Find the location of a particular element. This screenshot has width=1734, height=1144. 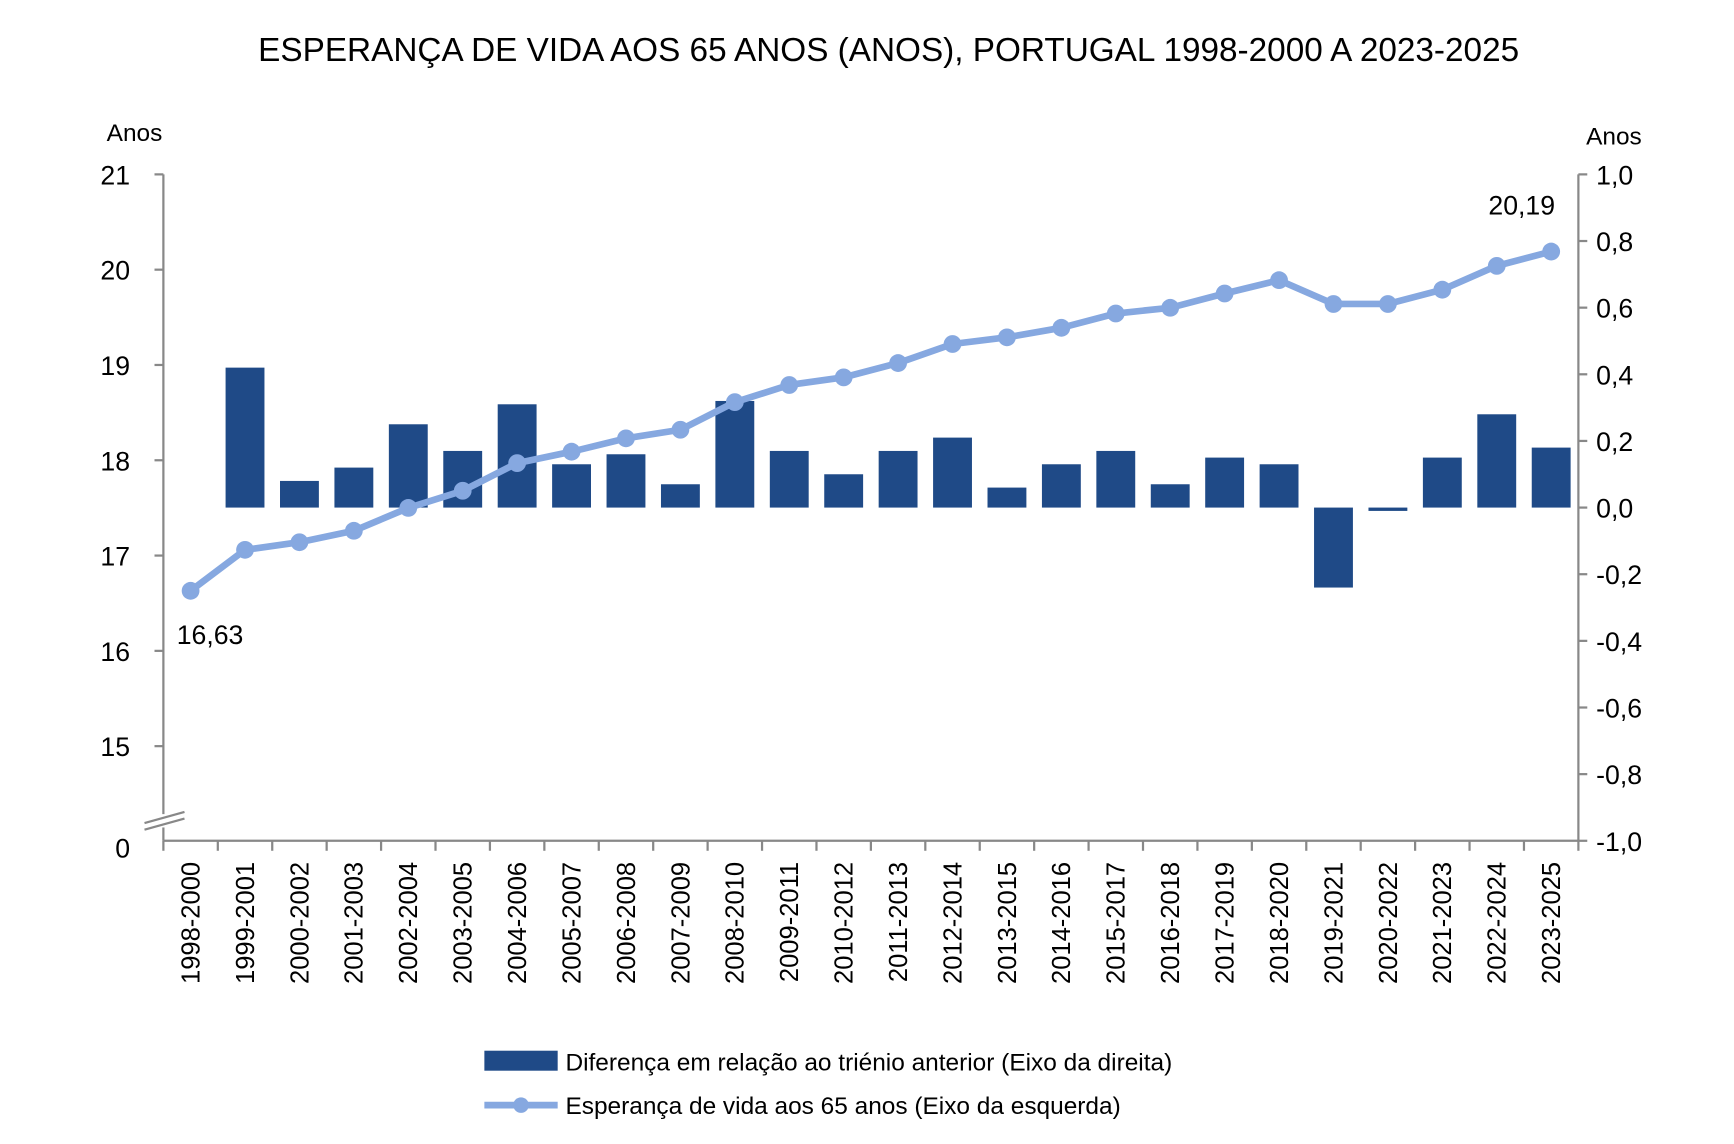

left-axis-label: Anos is located at coordinates (135, 133).